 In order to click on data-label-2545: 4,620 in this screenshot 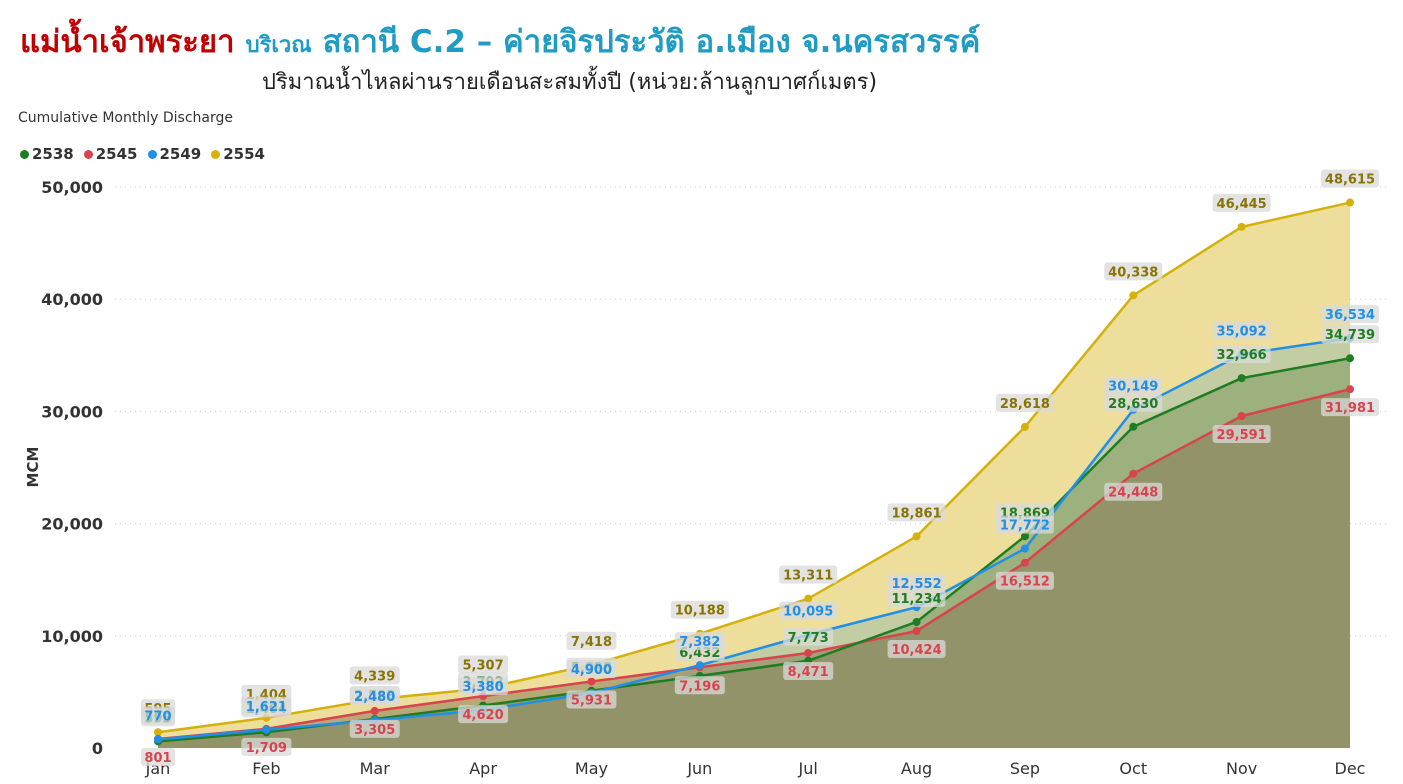, I will do `click(483, 715)`.